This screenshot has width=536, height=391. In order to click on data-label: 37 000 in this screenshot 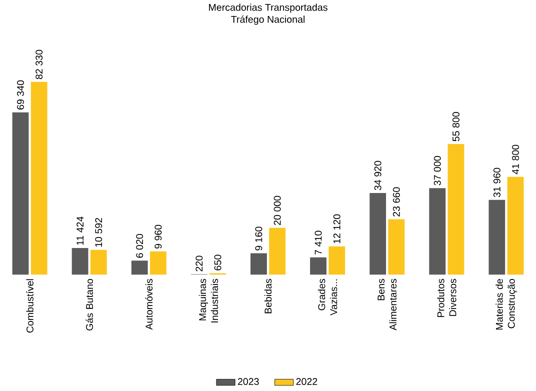, I will do `click(437, 171)`.